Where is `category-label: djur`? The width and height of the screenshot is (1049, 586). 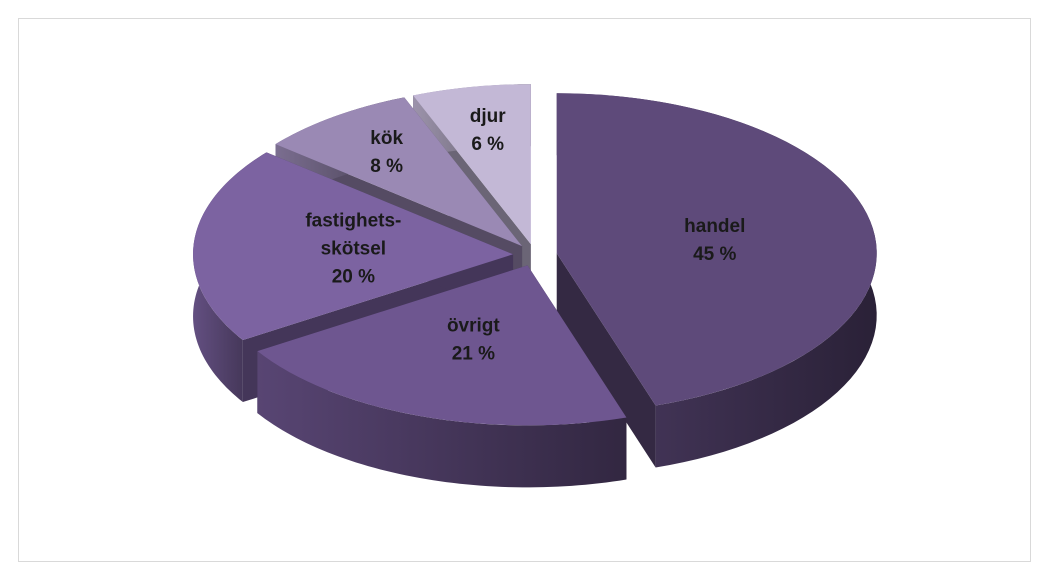 category-label: djur is located at coordinates (488, 116).